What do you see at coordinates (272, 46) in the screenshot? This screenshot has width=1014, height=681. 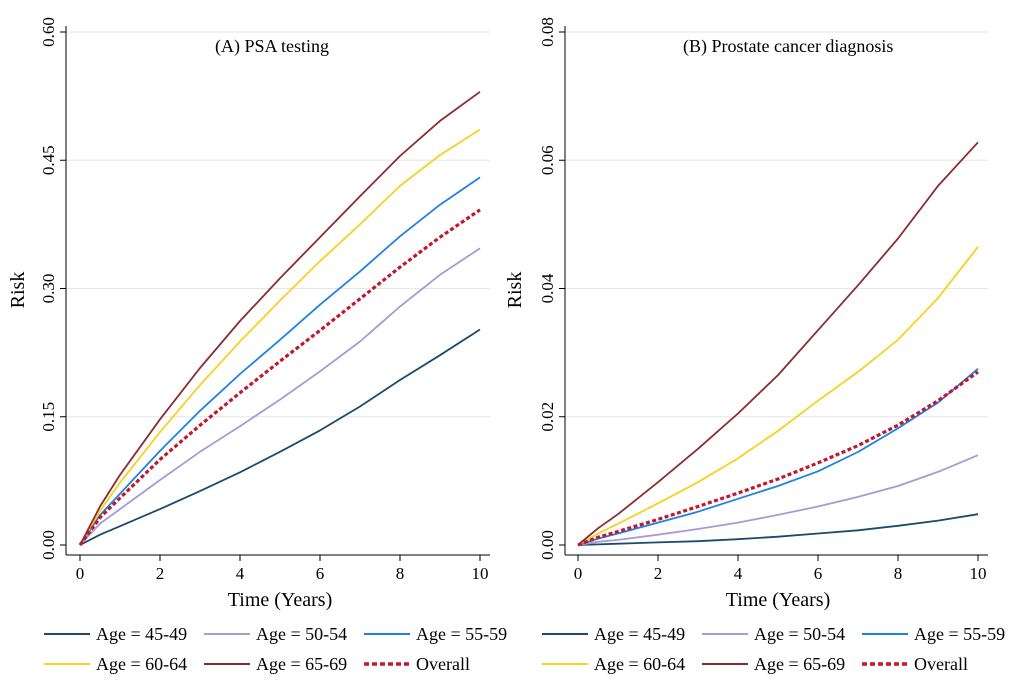 I see `panel-title: (A) PSA testing` at bounding box center [272, 46].